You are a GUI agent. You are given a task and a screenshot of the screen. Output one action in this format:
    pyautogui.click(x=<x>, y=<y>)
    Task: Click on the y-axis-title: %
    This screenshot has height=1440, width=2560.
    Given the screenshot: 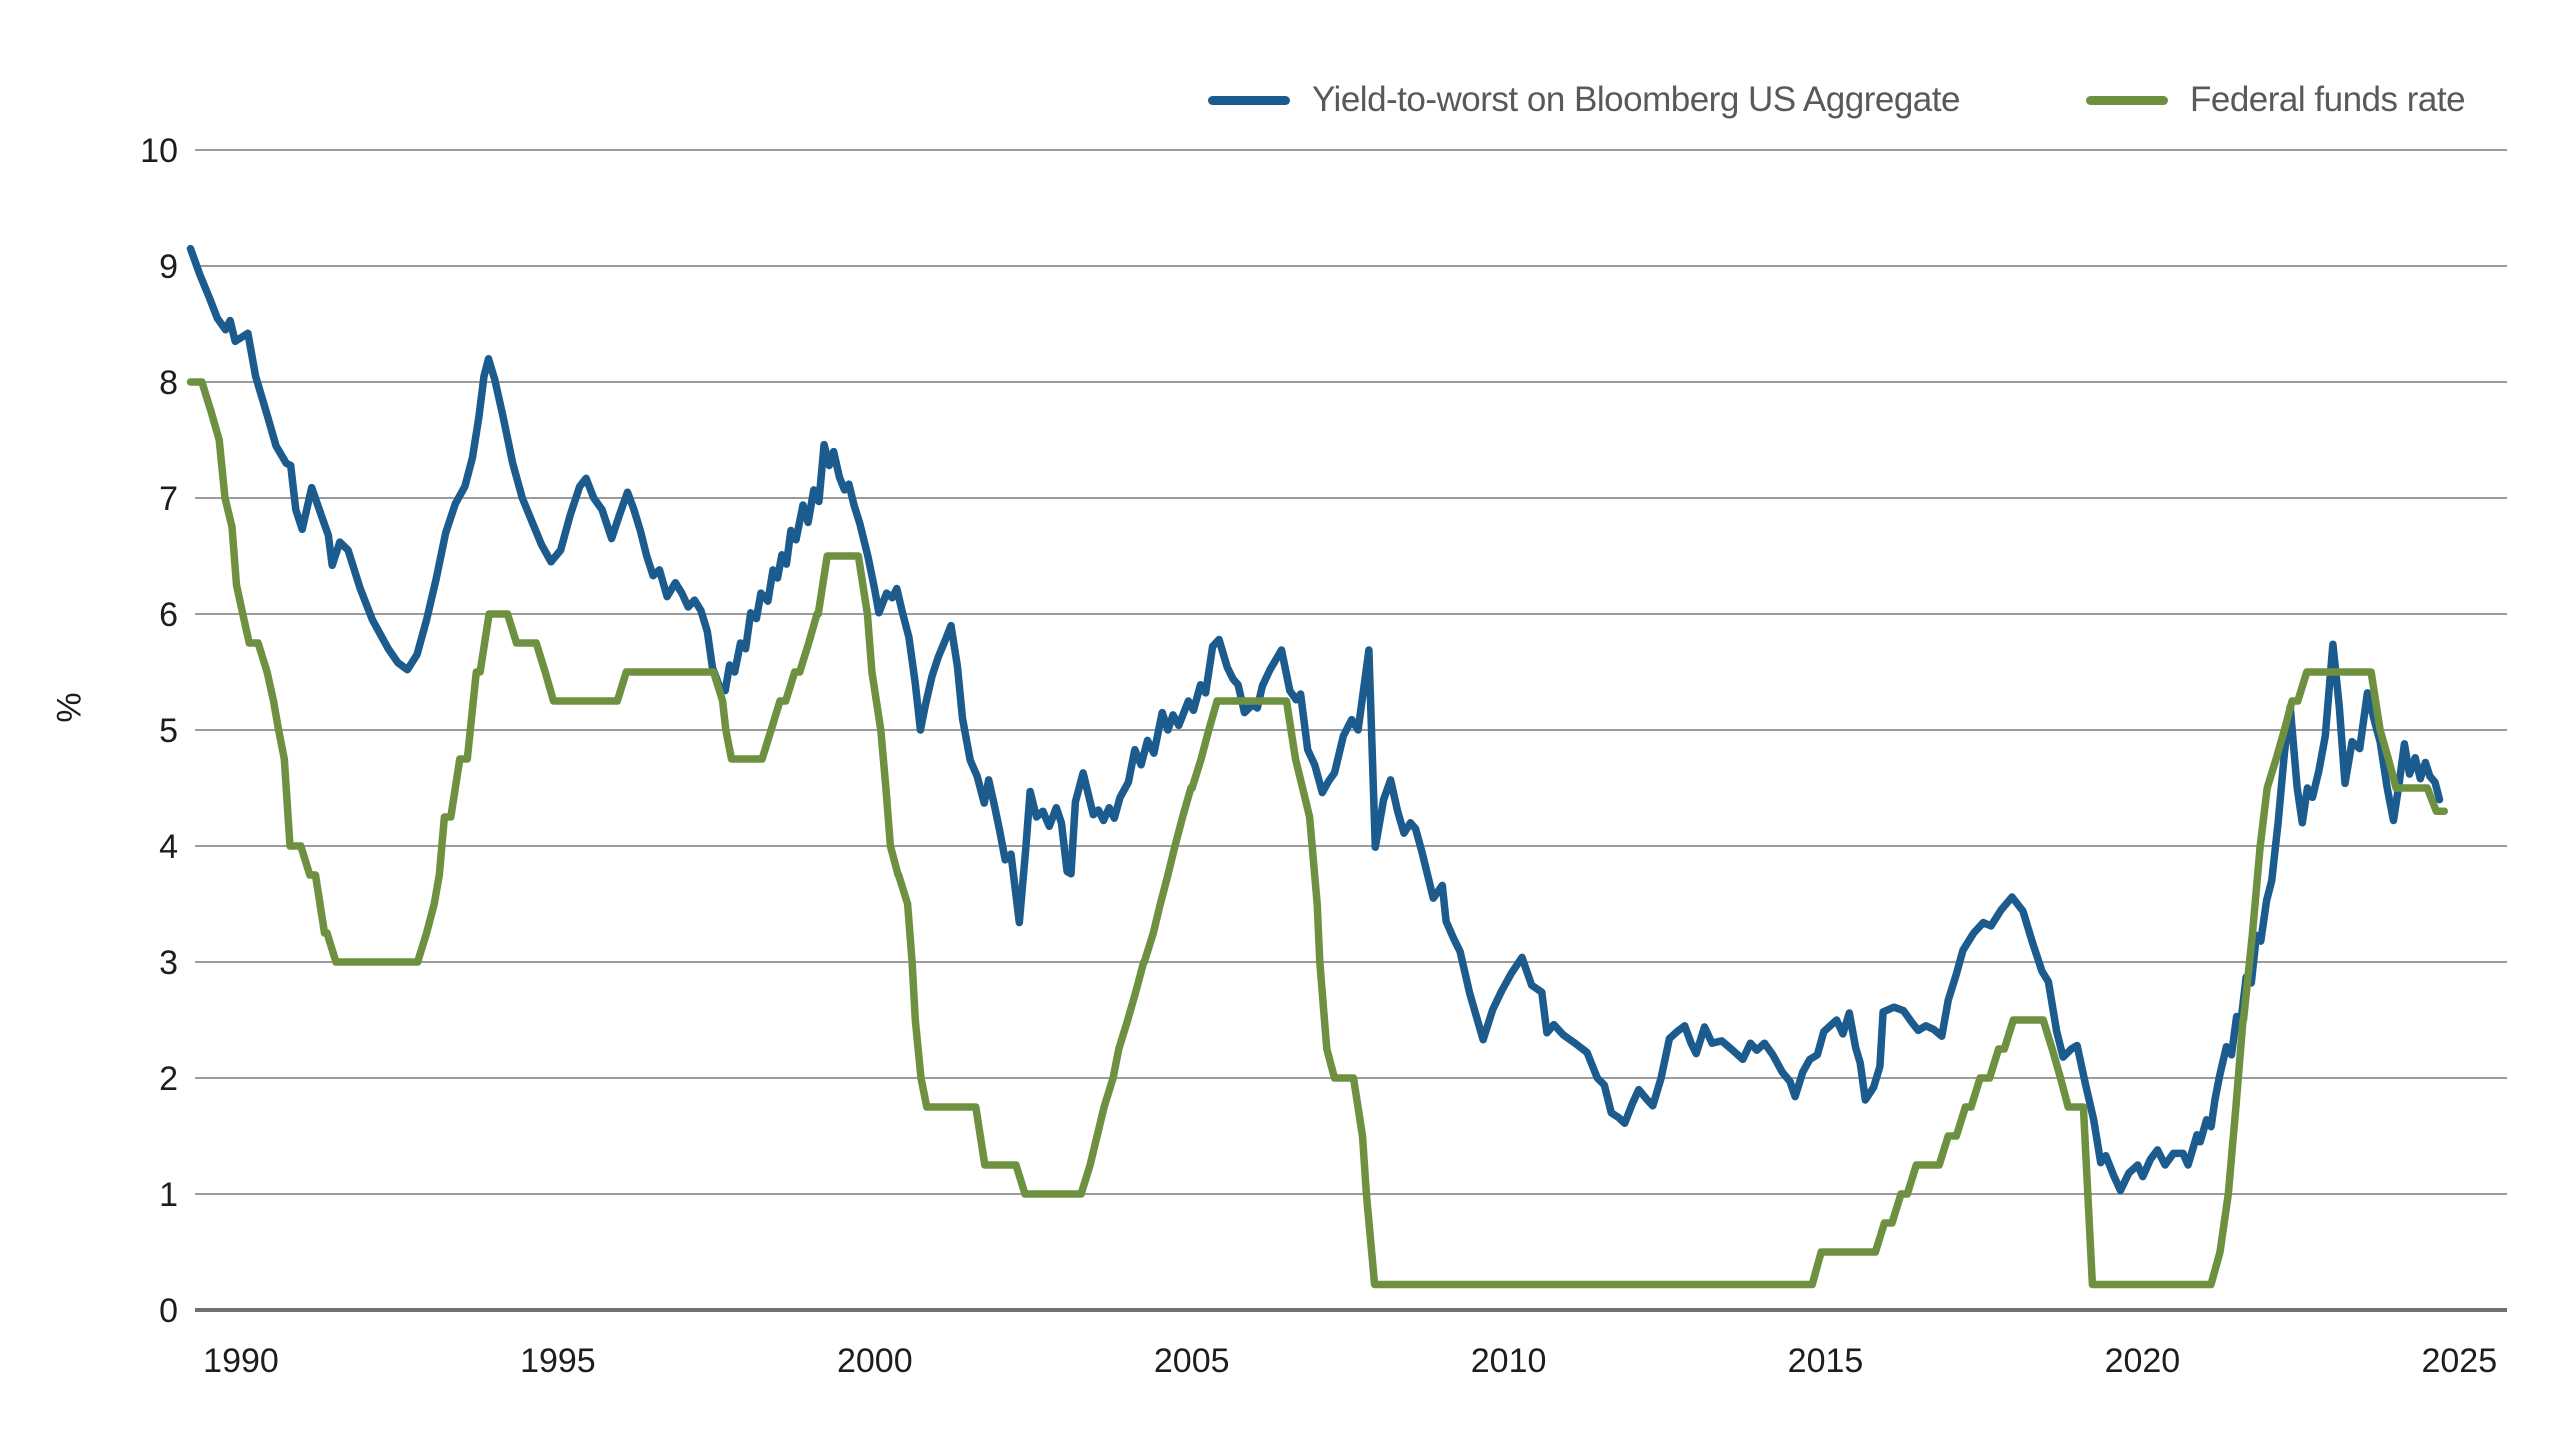 What is the action you would take?
    pyautogui.click(x=69, y=707)
    